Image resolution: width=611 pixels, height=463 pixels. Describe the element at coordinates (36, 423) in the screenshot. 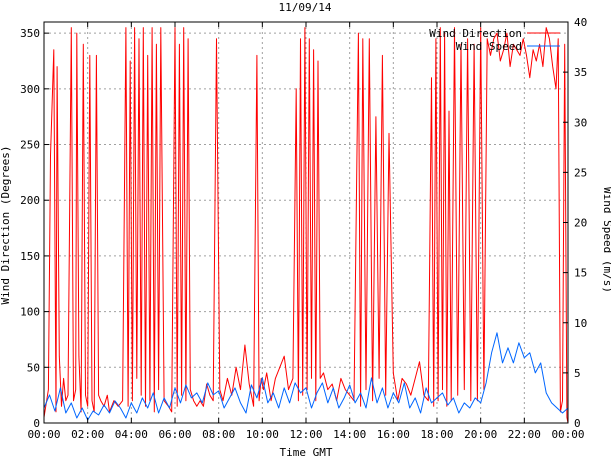

I see `left-y-tick-label: 0` at that location.